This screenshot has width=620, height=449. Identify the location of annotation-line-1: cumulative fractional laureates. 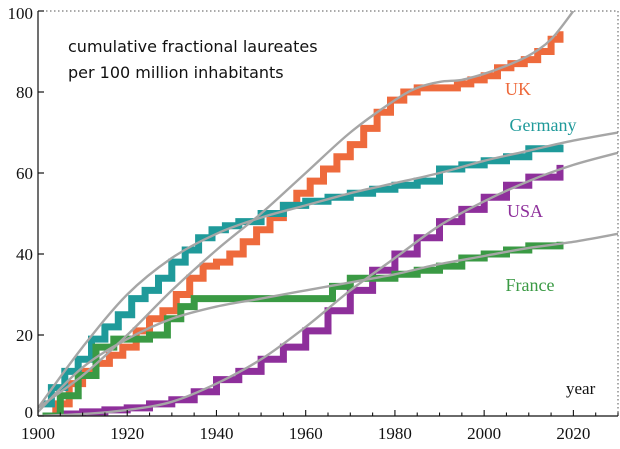
(193, 46).